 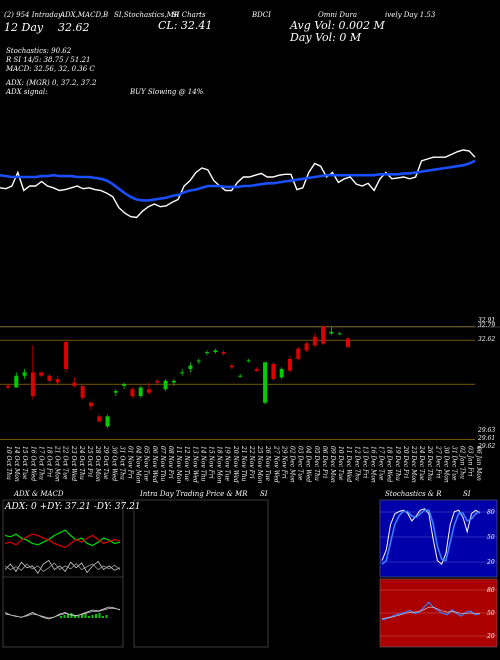 What do you see at coordinates (147, 15) in the screenshot?
I see `header-indicator-list-2: SI,Stochastics,MR` at bounding box center [147, 15].